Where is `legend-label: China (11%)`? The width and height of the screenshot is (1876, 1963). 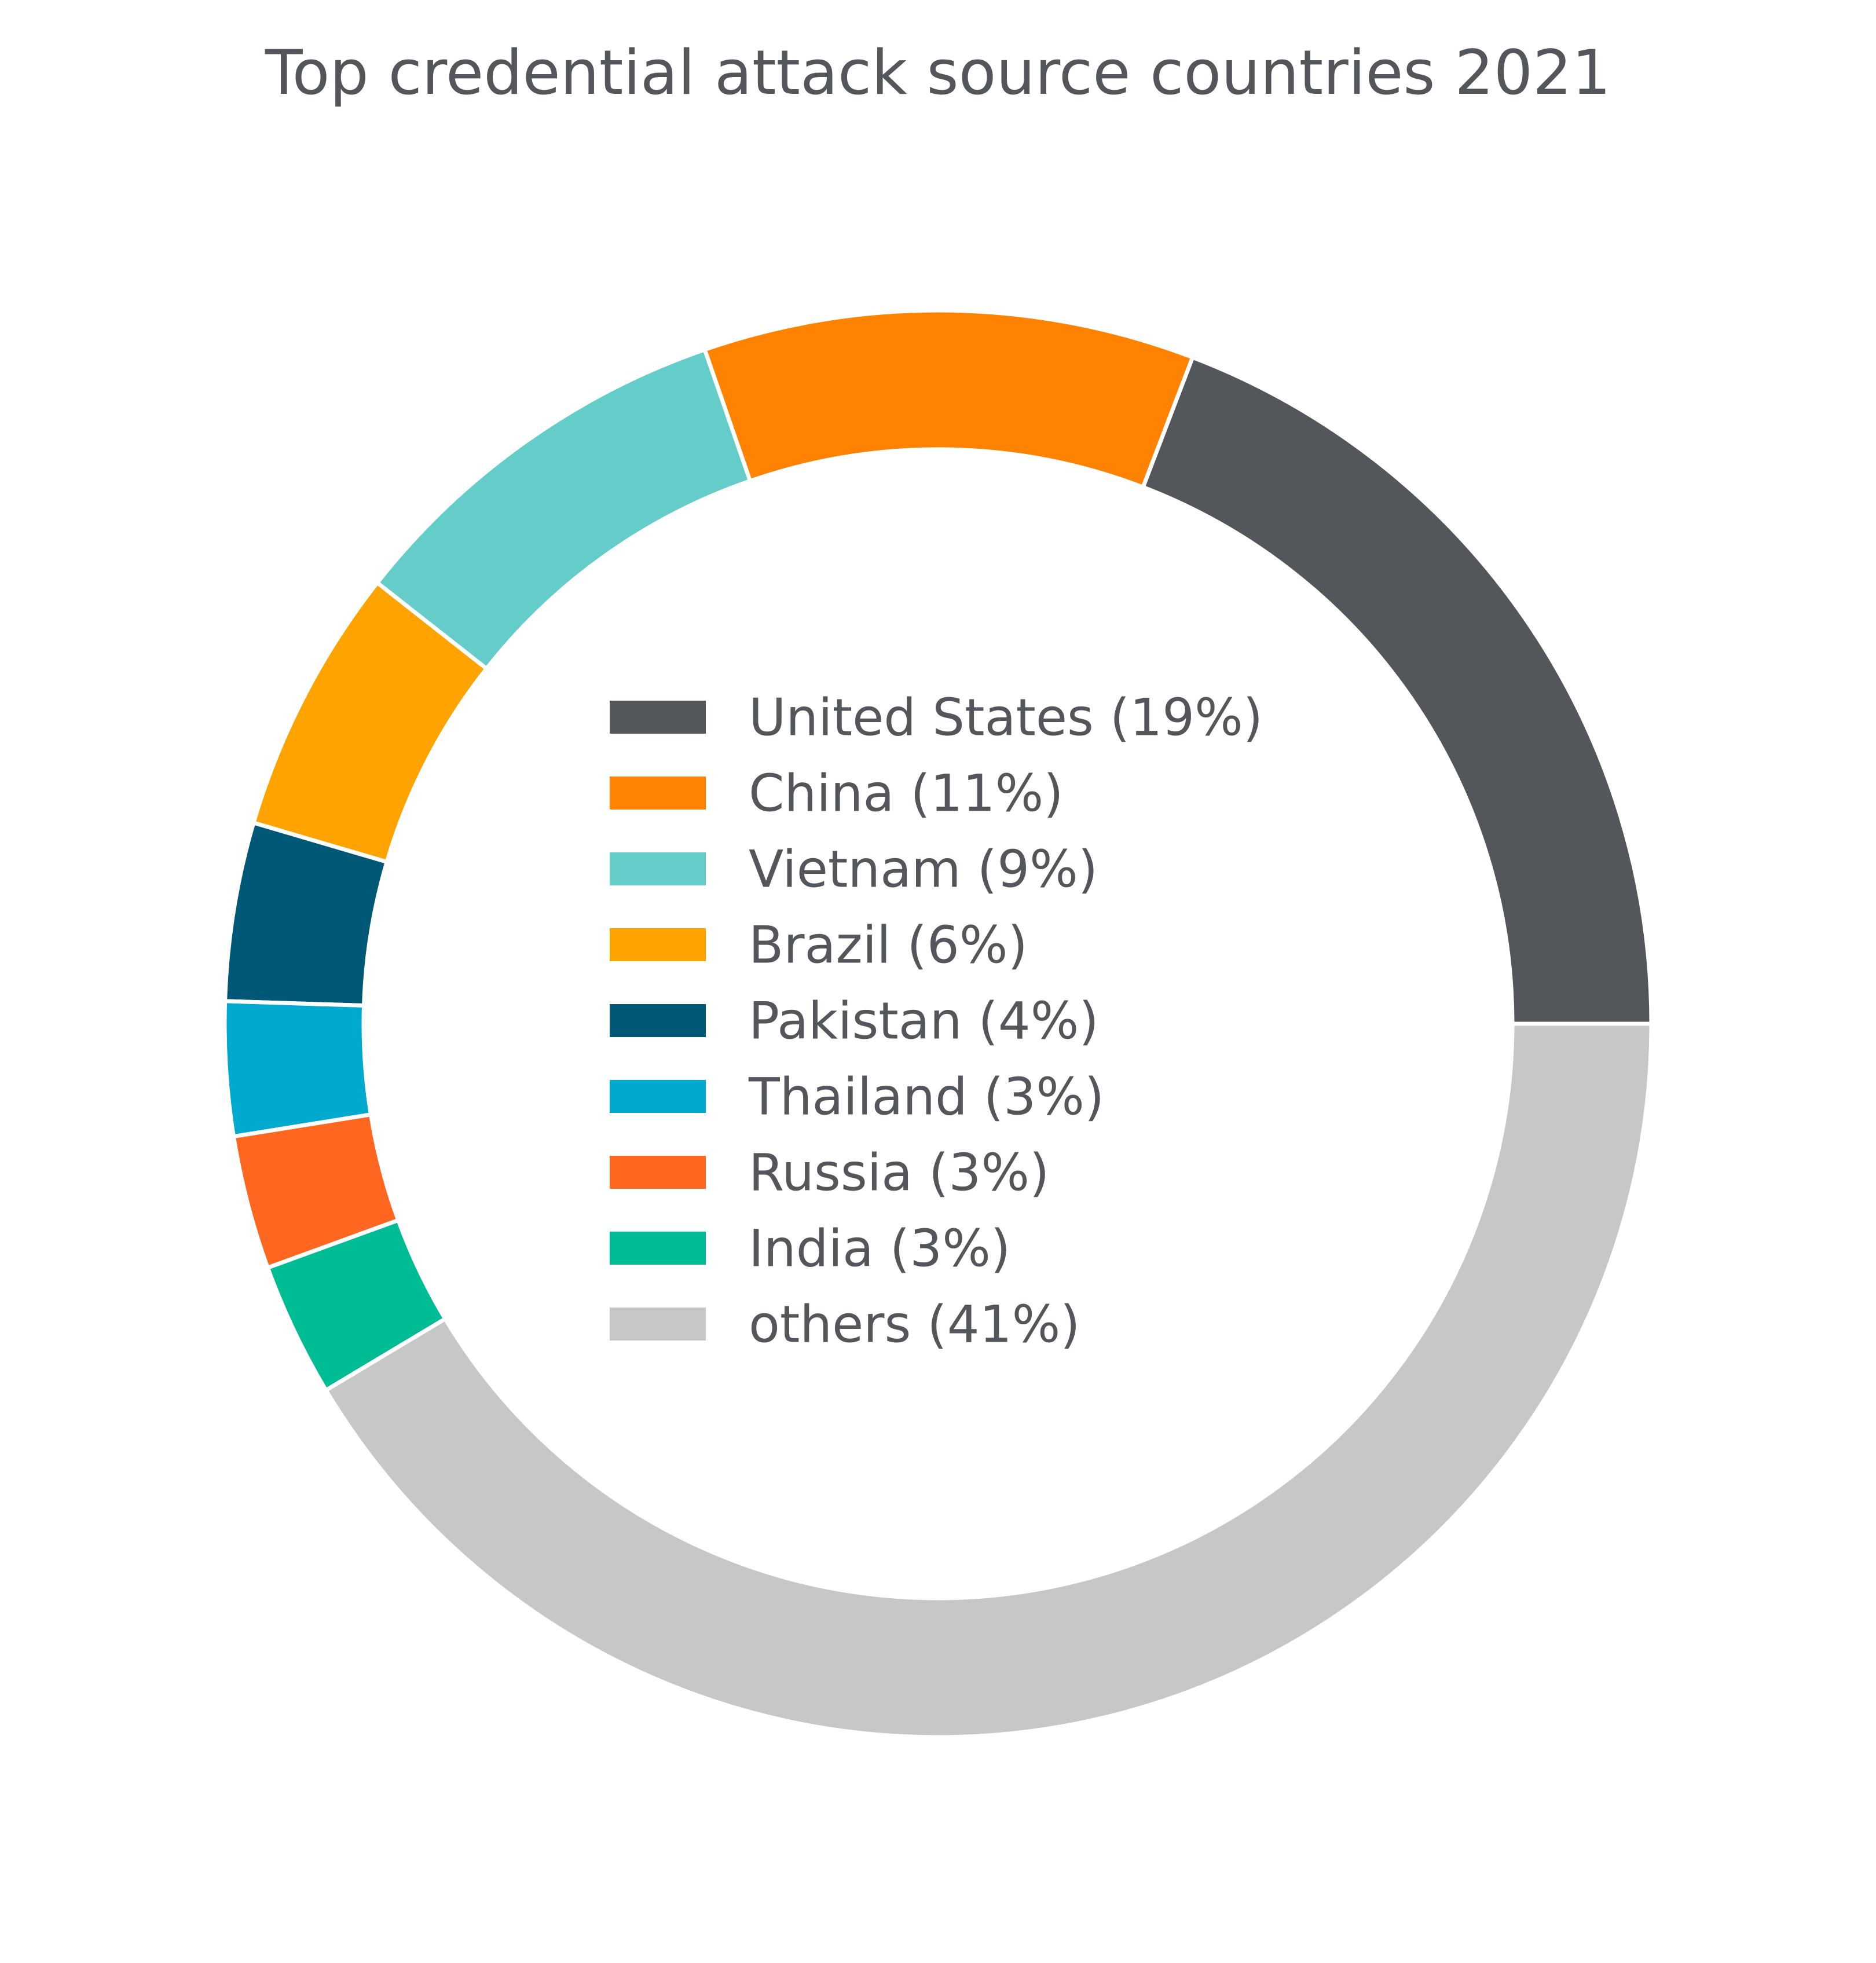 legend-label: China (11%) is located at coordinates (906, 793).